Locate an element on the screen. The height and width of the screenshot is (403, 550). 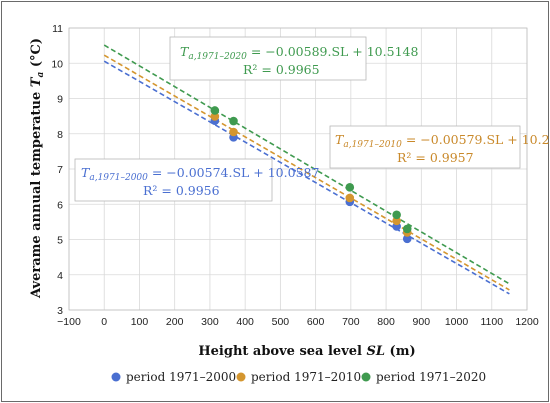
equation-1971-2010: Ta,1971–2010 = −0.00579.SL + 10.2281 is located at coordinates (442, 141).